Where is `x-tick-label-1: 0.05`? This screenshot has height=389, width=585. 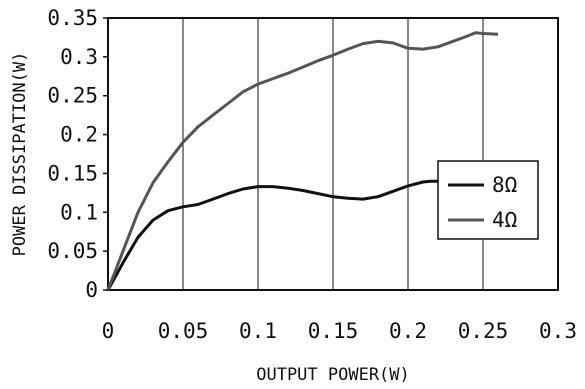 x-tick-label-1: 0.05 is located at coordinates (183, 331).